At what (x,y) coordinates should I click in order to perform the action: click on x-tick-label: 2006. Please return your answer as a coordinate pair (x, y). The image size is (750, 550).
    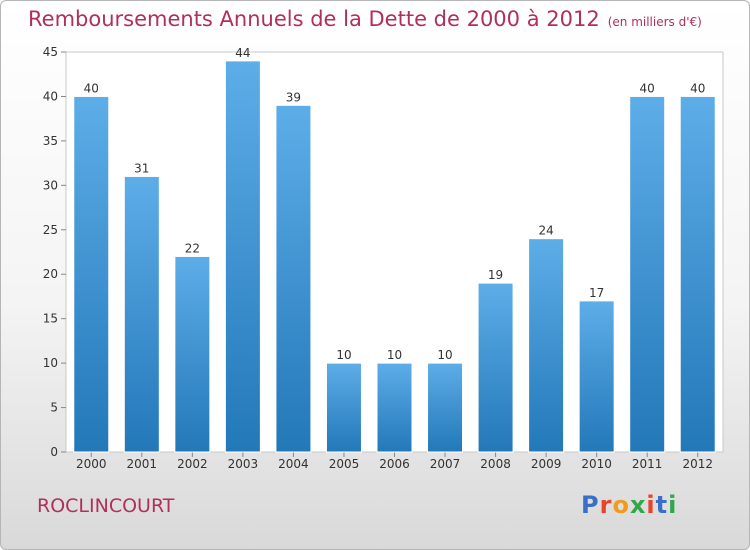
    Looking at the image, I should click on (394, 464).